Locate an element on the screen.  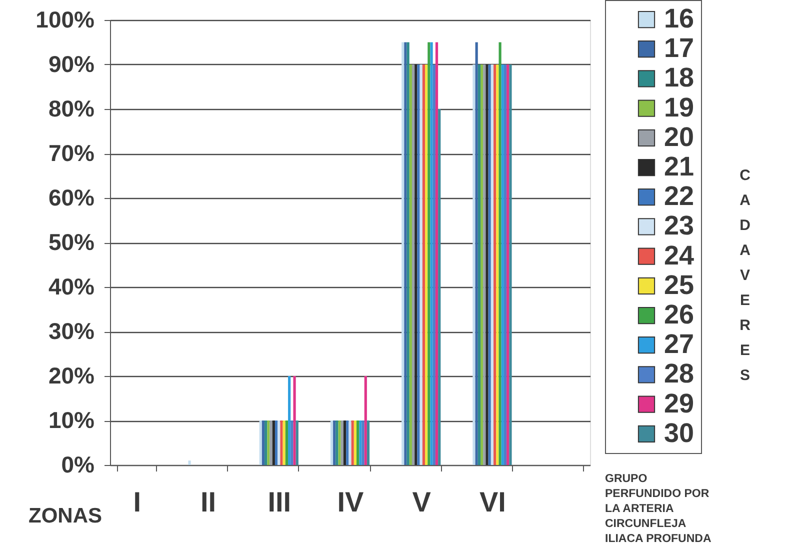
legend-label: 30 is located at coordinates (679, 433).